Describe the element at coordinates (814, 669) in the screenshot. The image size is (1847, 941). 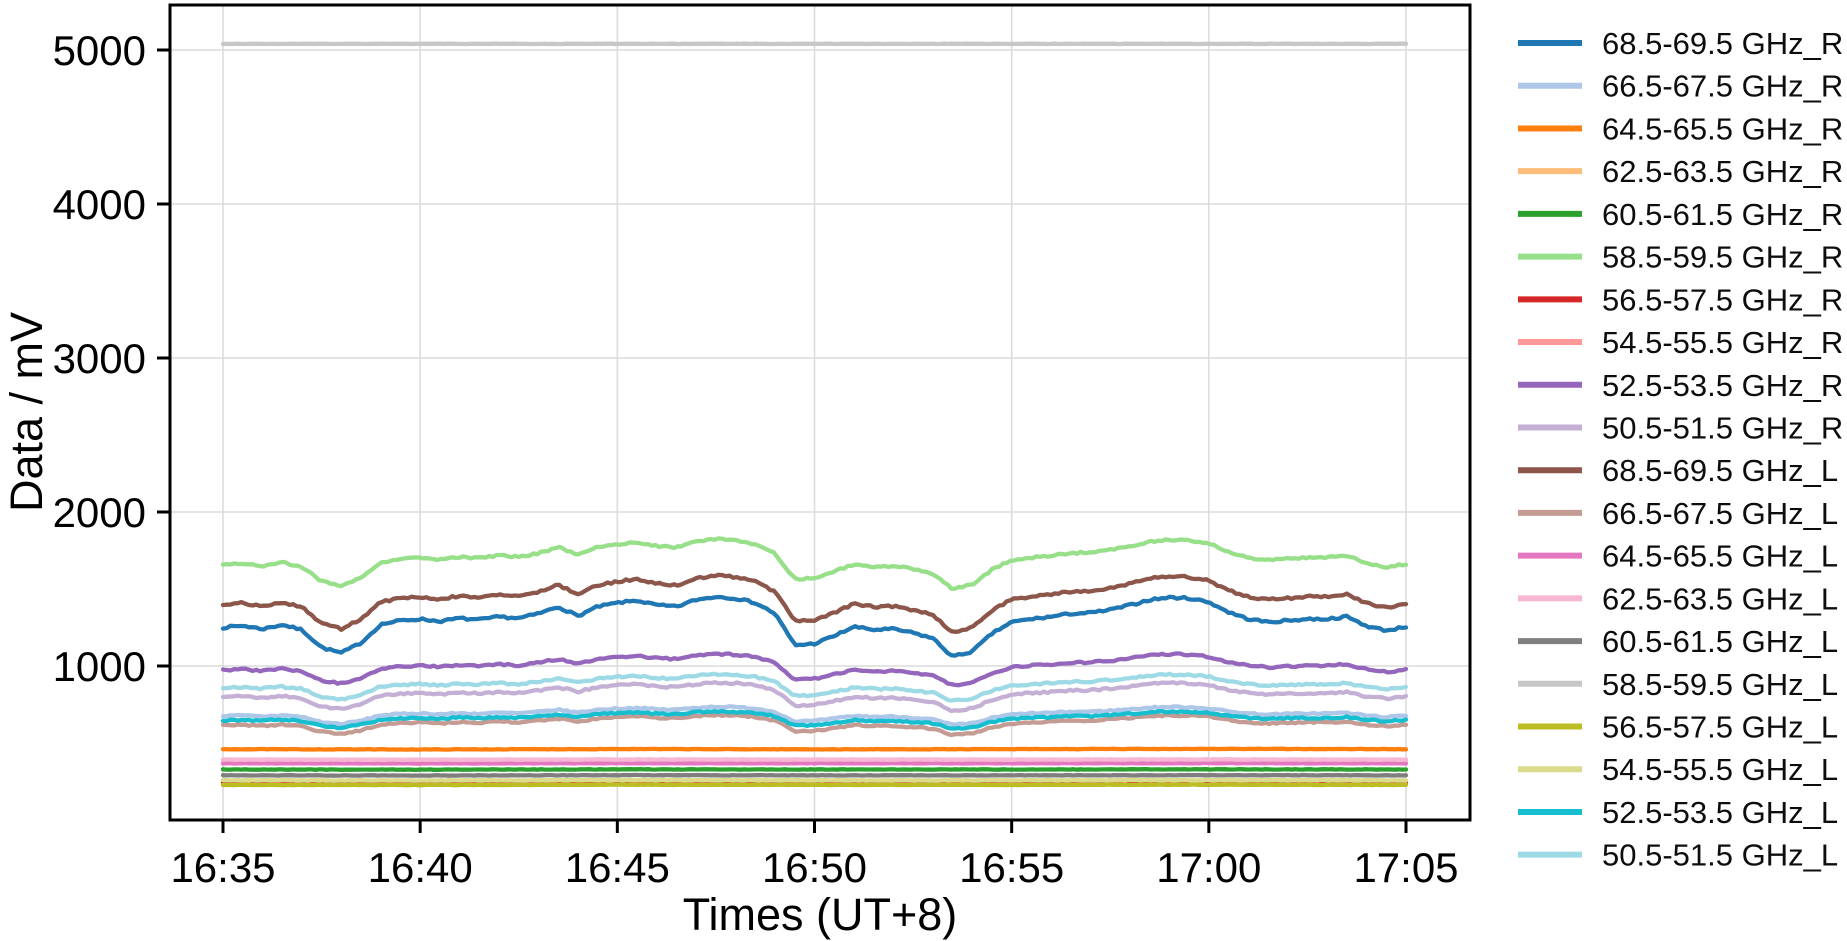
I see `series-line-52-5-53-5-ghz-r` at that location.